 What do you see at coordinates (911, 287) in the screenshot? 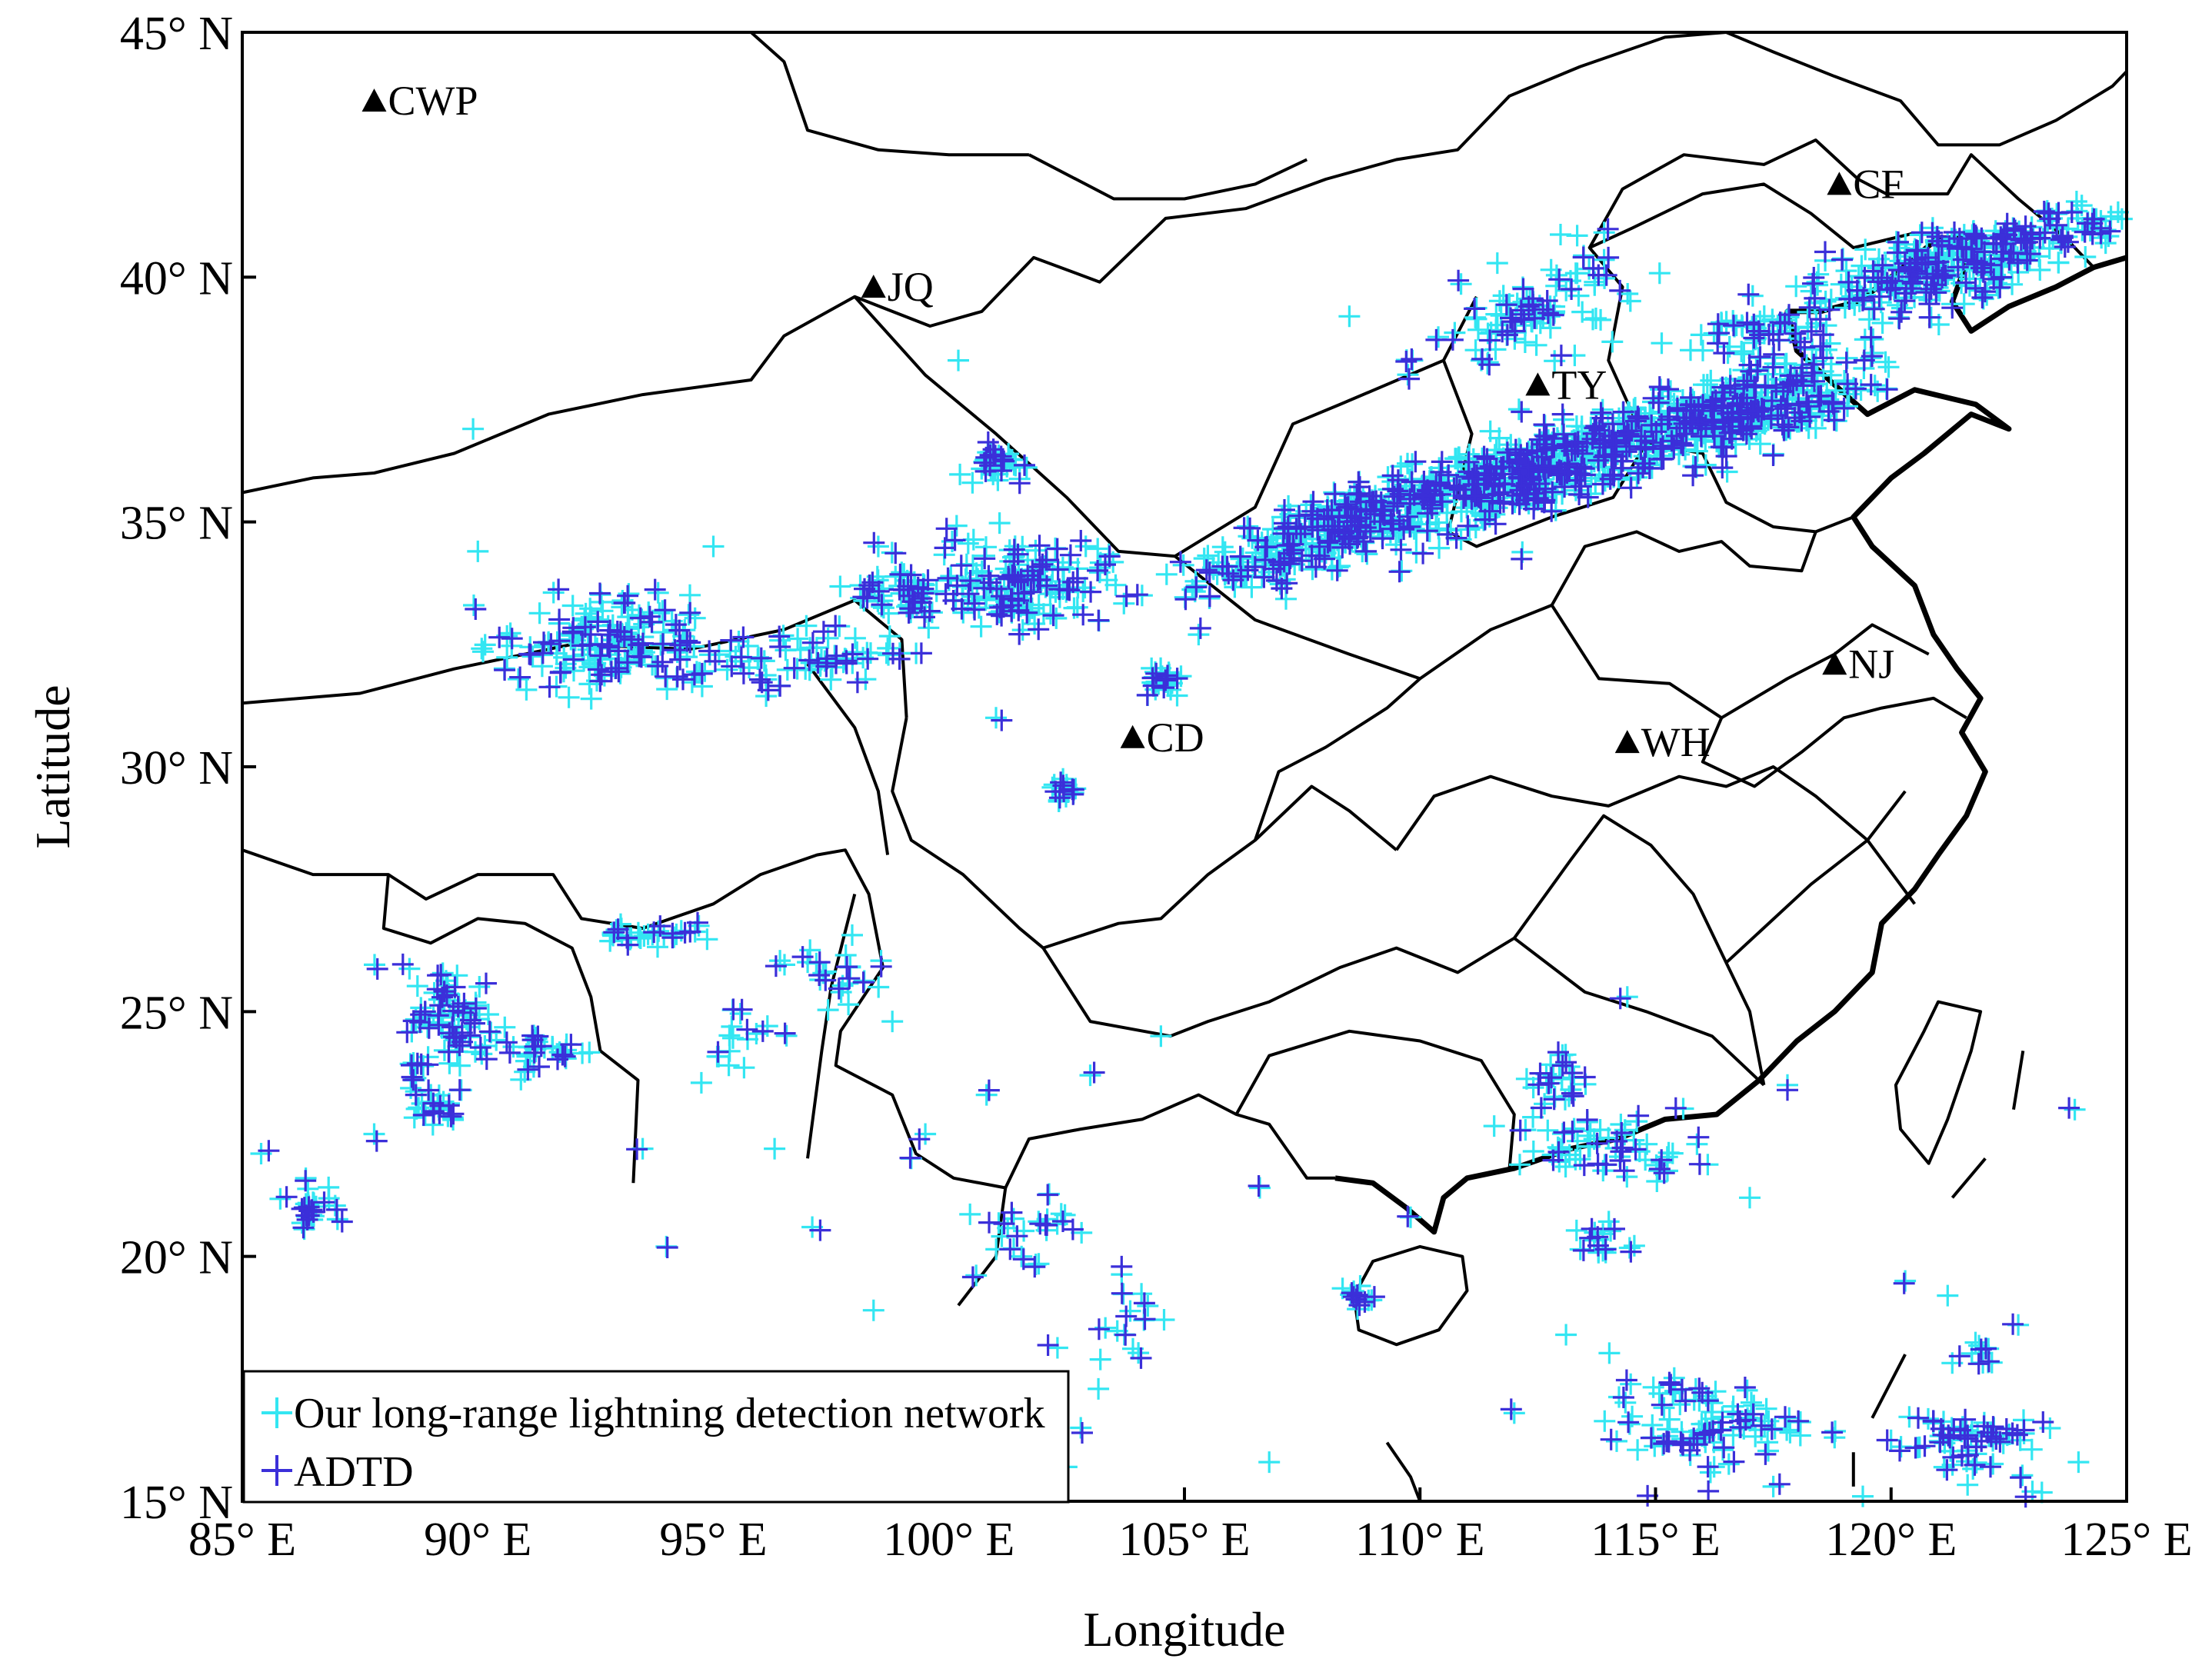
I see `station-label-jq: JQ` at bounding box center [911, 287].